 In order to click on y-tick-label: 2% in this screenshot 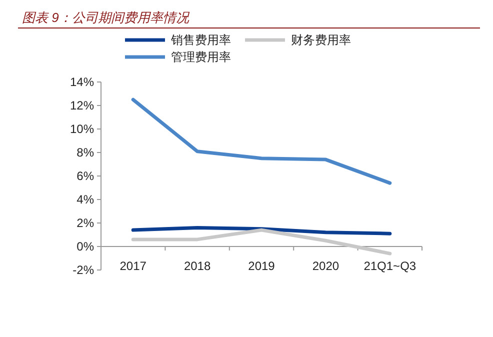, I will do `click(85, 223)`.